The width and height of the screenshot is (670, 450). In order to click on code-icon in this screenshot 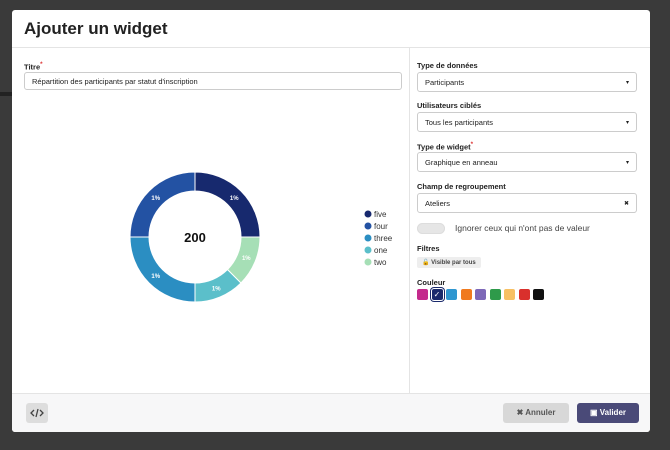, I will do `click(37, 413)`.